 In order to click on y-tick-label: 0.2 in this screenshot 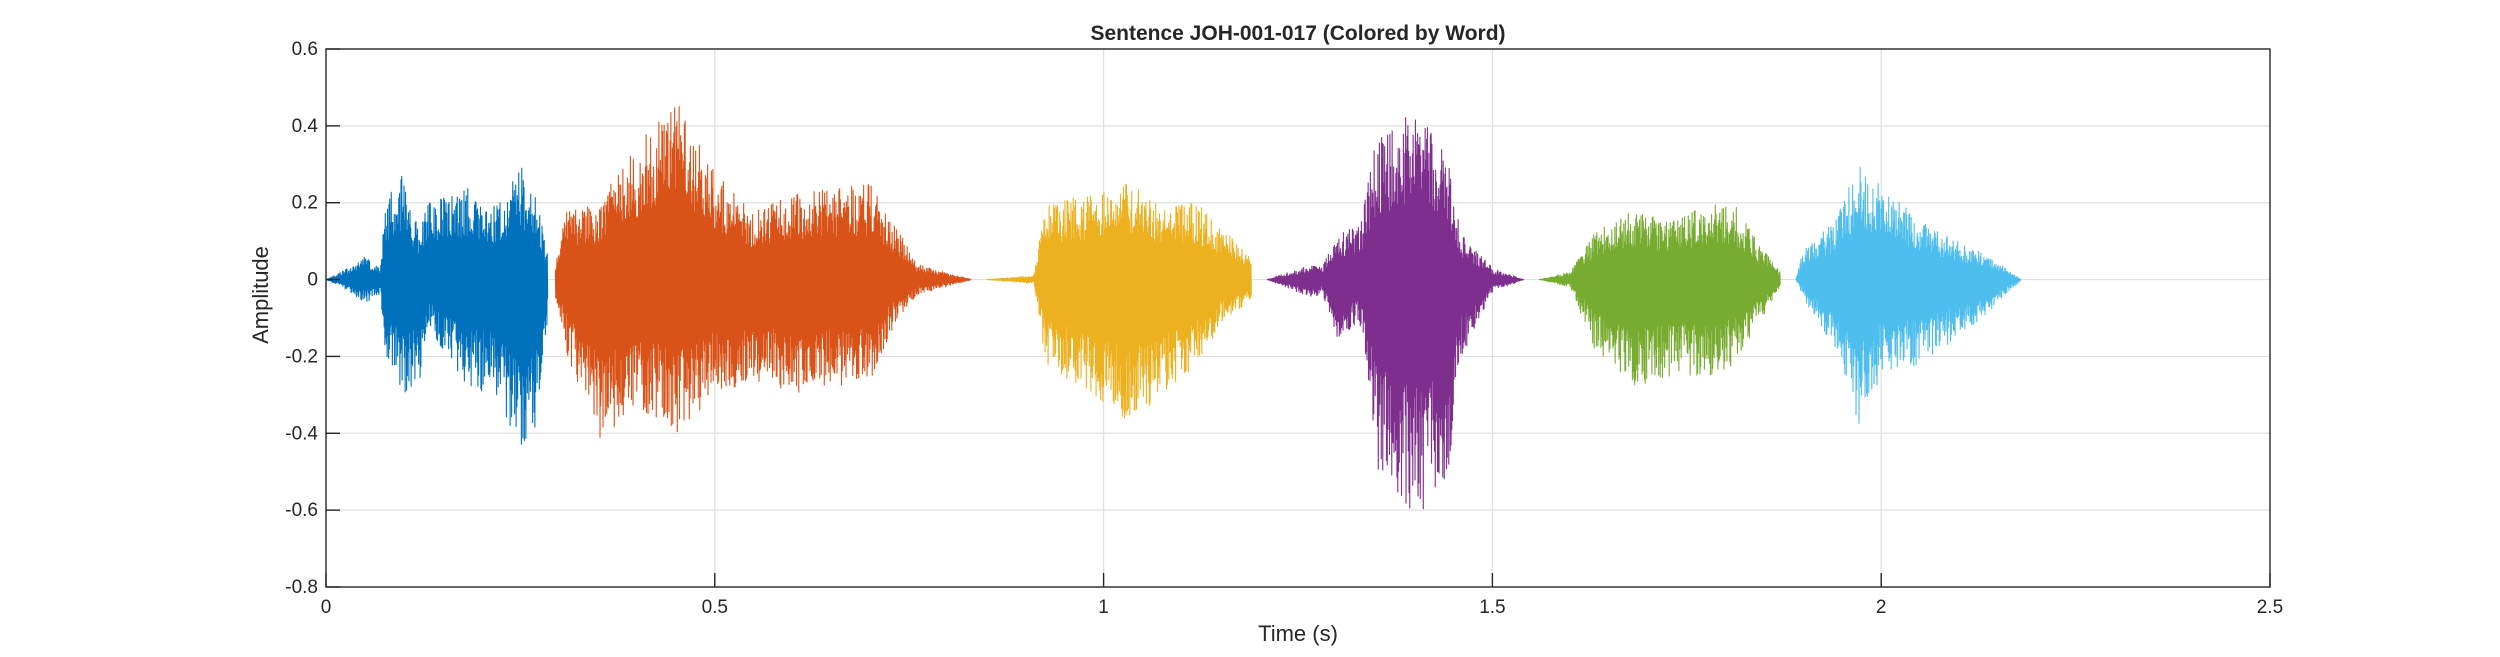, I will do `click(305, 203)`.